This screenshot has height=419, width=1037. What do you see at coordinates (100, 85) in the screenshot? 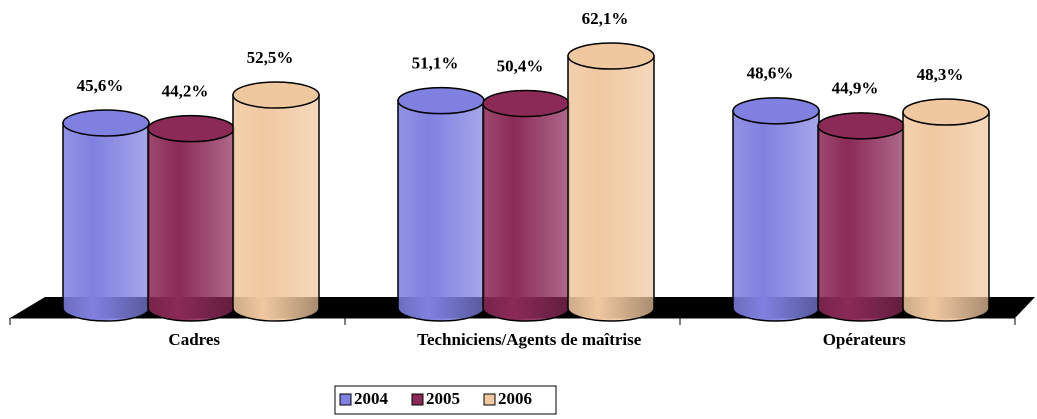
I see `data-label: 45,6%` at bounding box center [100, 85].